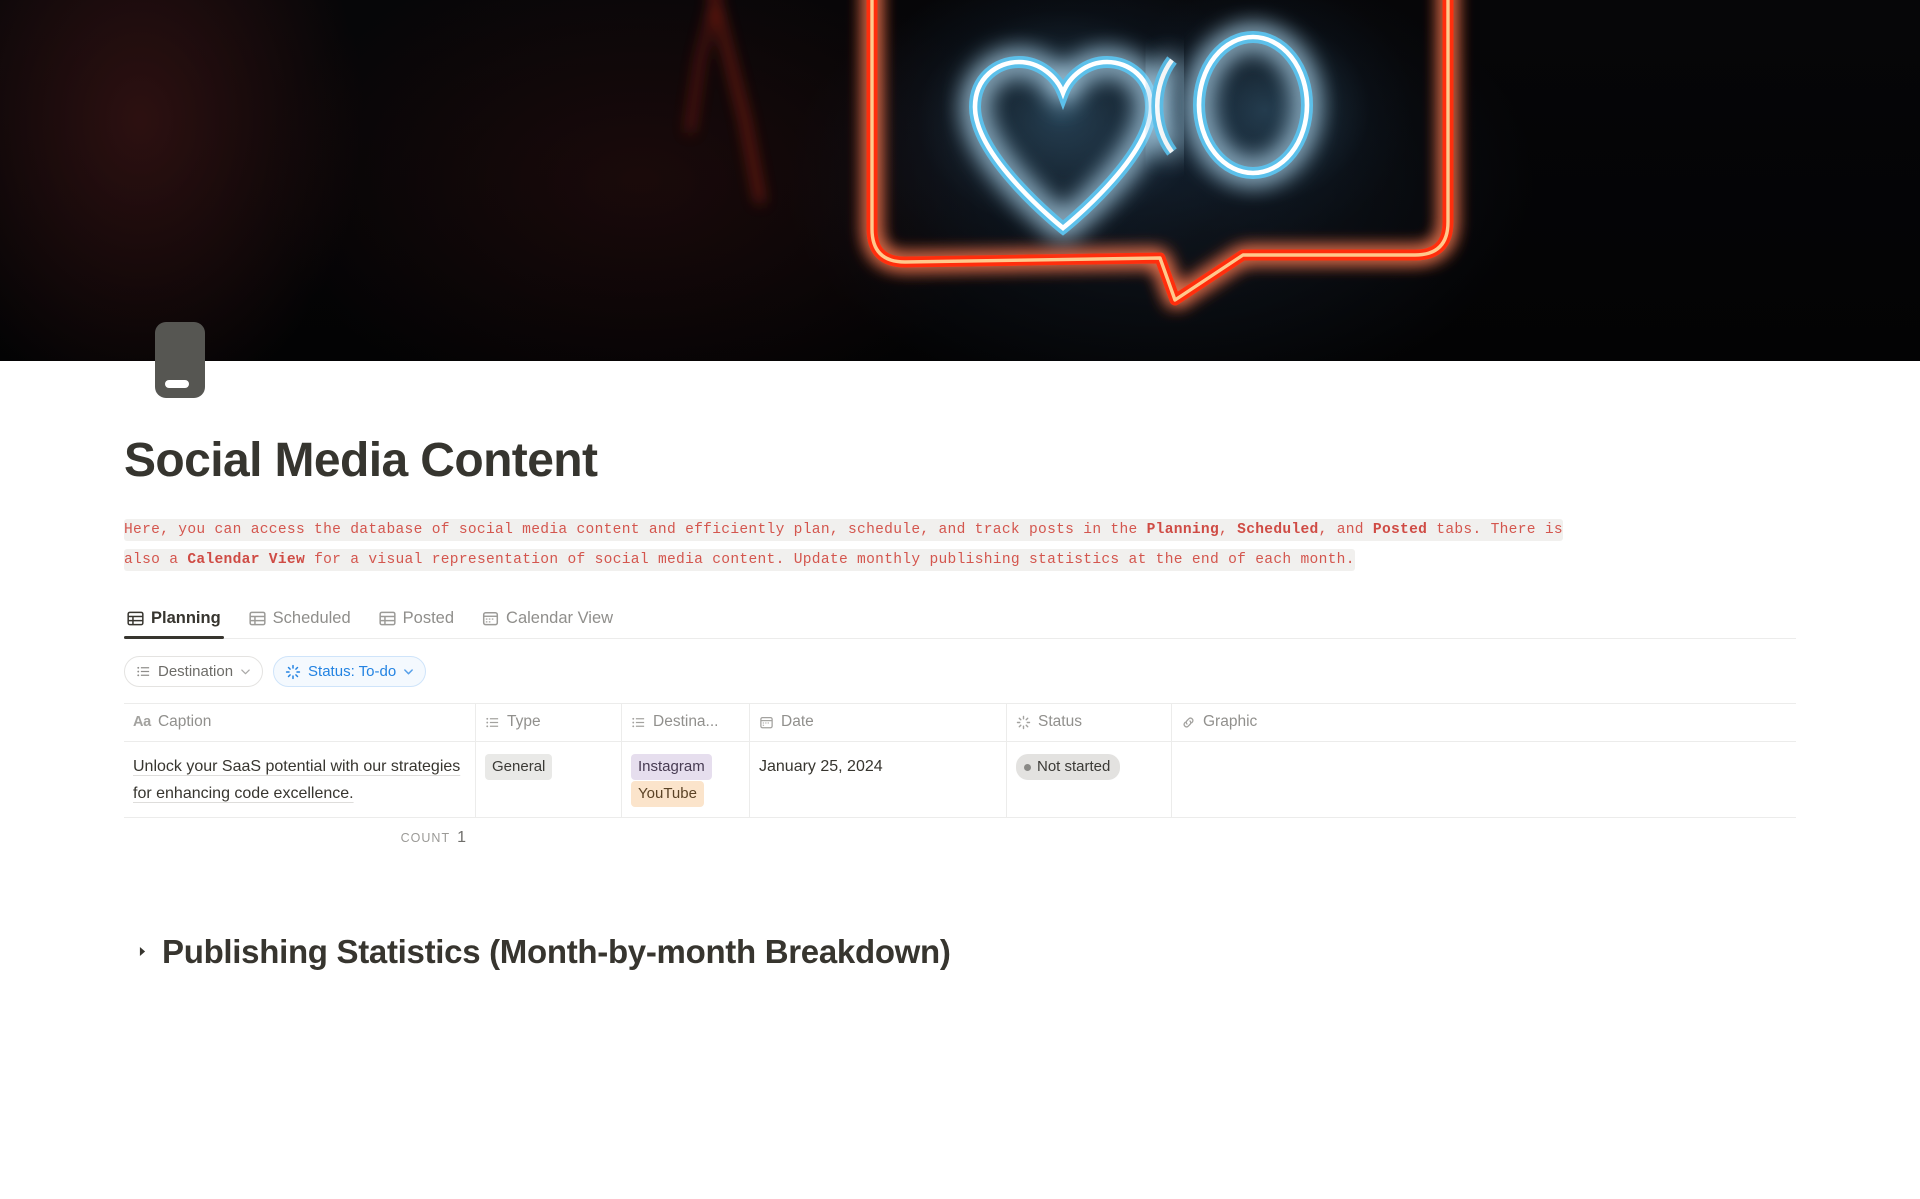 This screenshot has height=1199, width=1920. I want to click on filter-chip-status-label: Status: To-do, so click(352, 672).